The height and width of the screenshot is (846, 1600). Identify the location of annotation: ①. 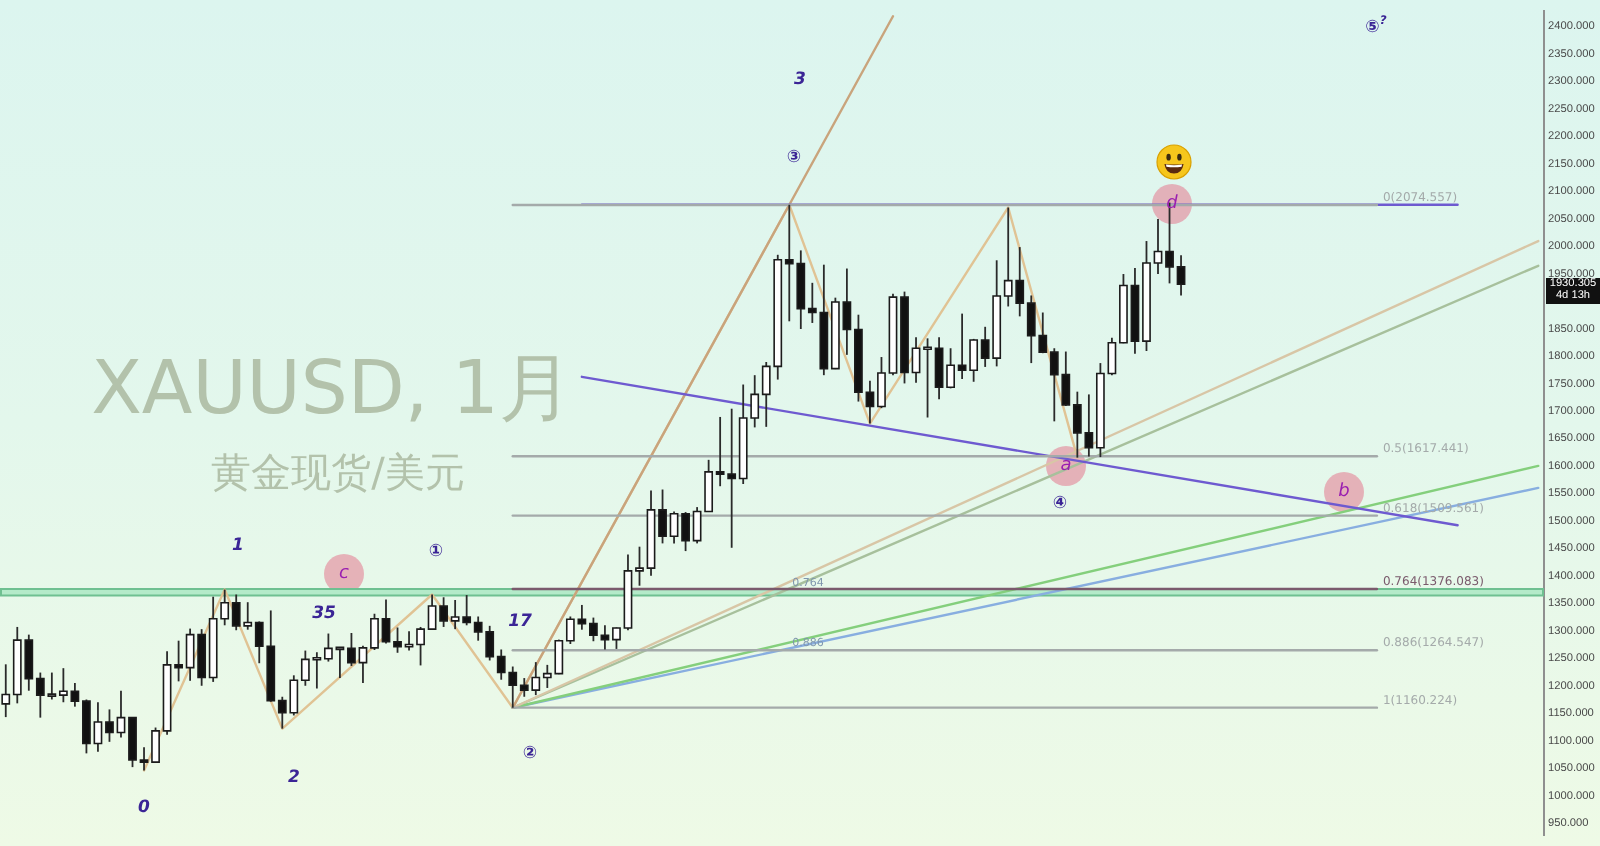
(436, 552).